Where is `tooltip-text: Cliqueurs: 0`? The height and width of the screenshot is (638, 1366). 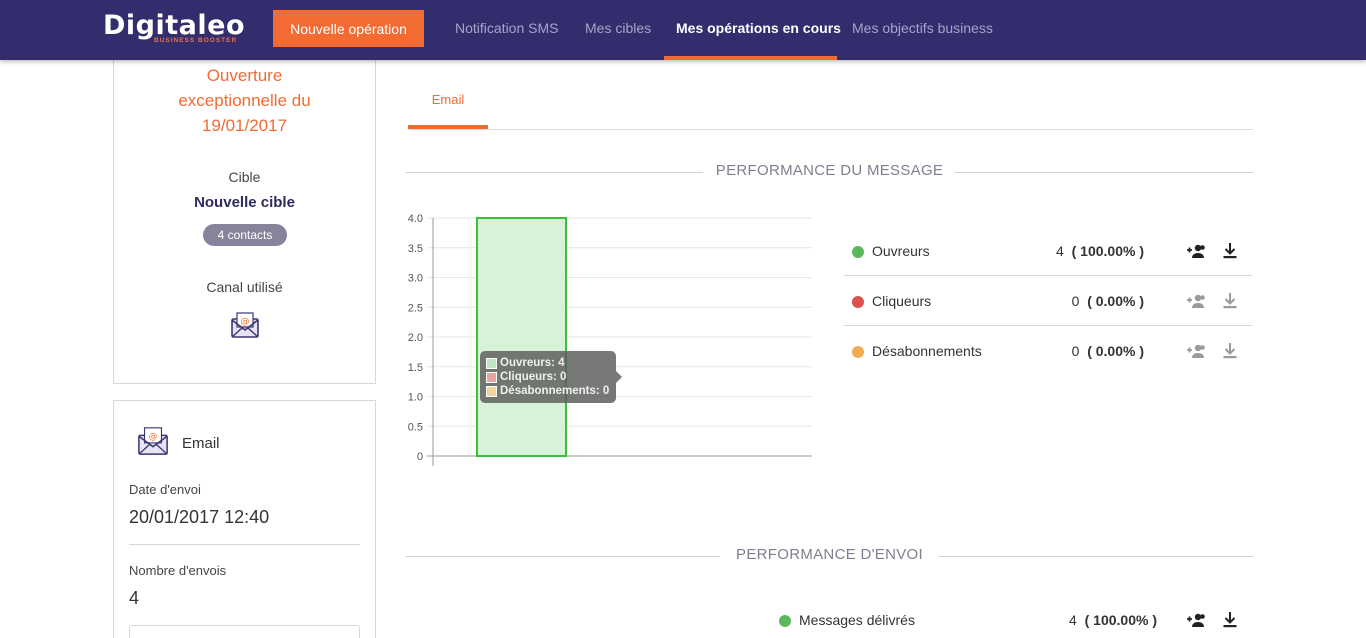
tooltip-text: Cliqueurs: 0 is located at coordinates (533, 377).